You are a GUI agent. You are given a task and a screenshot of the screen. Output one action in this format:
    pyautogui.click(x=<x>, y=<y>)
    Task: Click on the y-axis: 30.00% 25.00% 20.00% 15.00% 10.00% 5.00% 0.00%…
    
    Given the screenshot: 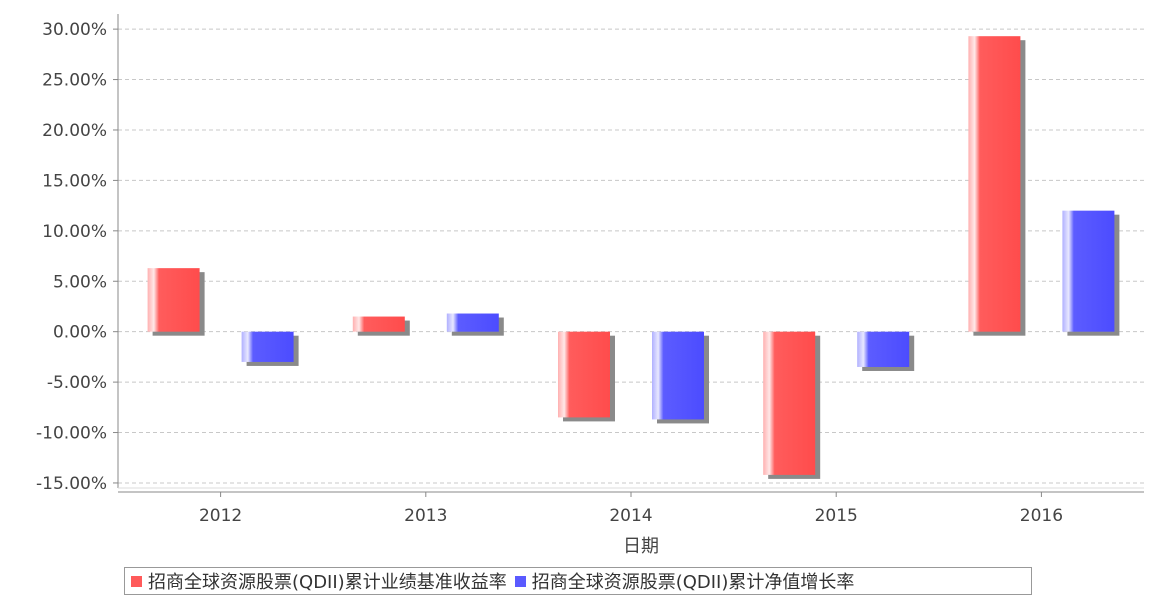 What is the action you would take?
    pyautogui.click(x=77, y=257)
    